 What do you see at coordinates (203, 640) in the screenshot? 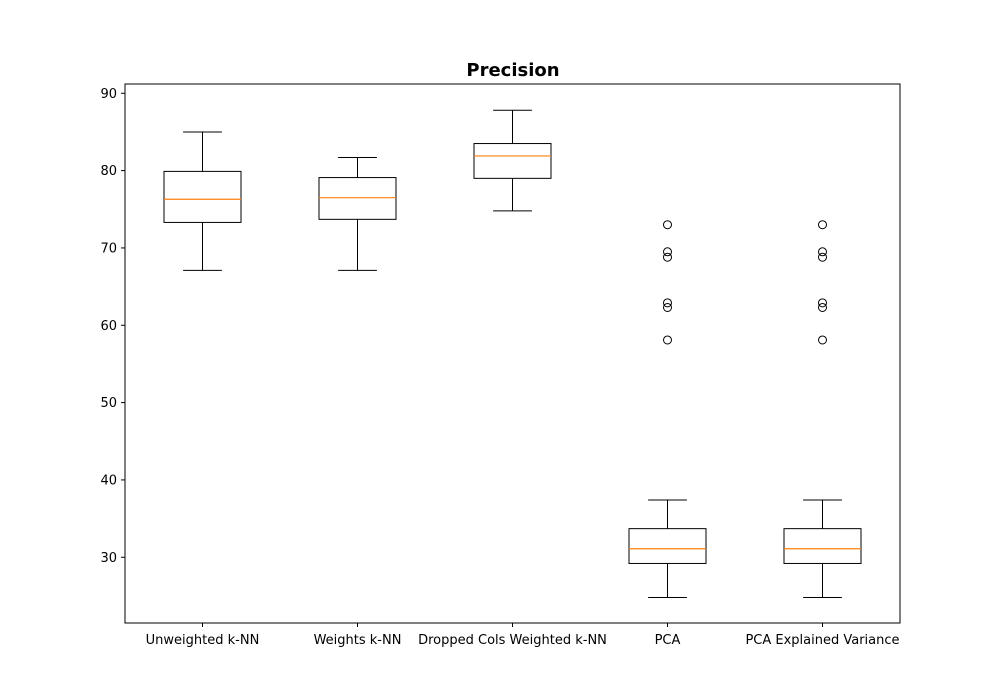
I see `x-tick-label: Unweighted k-NN` at bounding box center [203, 640].